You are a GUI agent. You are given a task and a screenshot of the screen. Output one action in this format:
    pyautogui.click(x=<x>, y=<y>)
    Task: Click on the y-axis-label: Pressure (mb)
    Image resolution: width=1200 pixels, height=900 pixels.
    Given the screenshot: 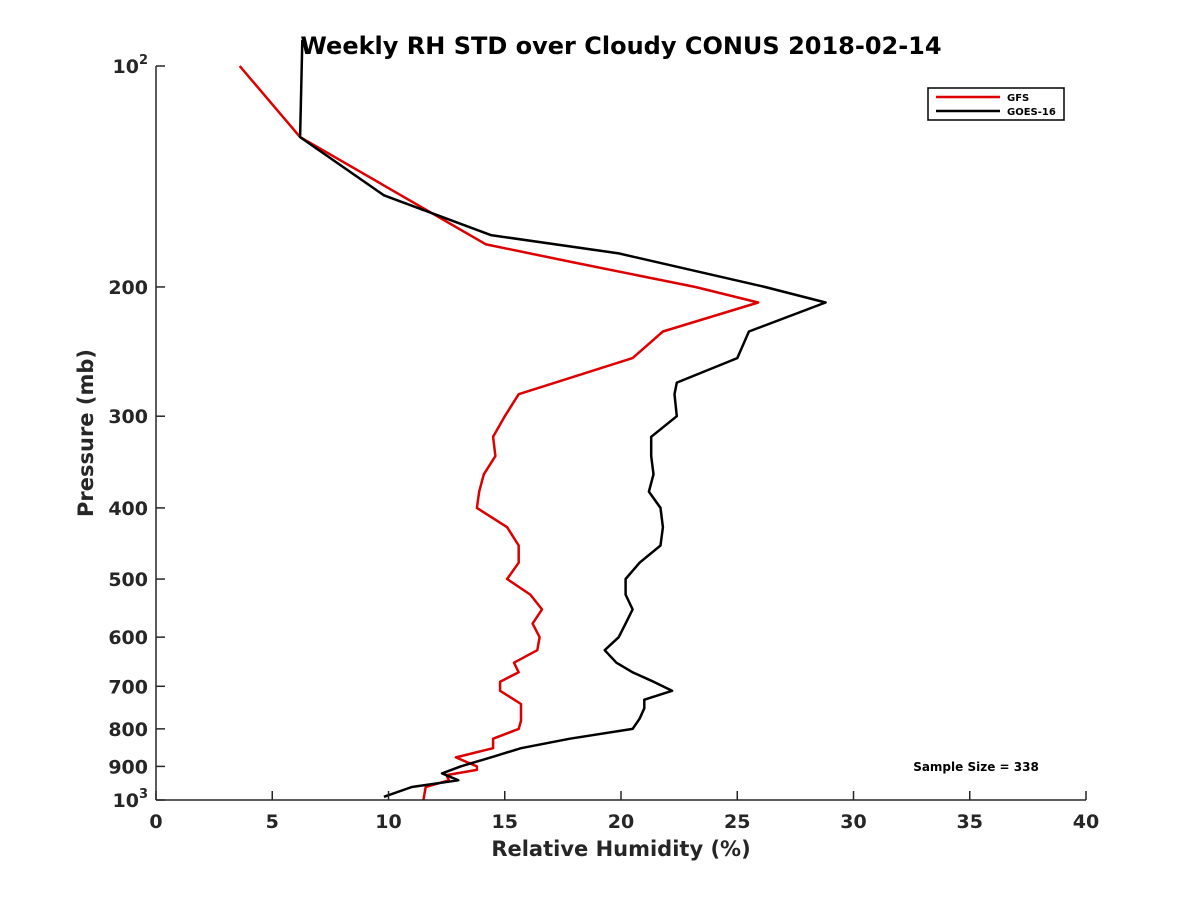 What is the action you would take?
    pyautogui.click(x=86, y=433)
    